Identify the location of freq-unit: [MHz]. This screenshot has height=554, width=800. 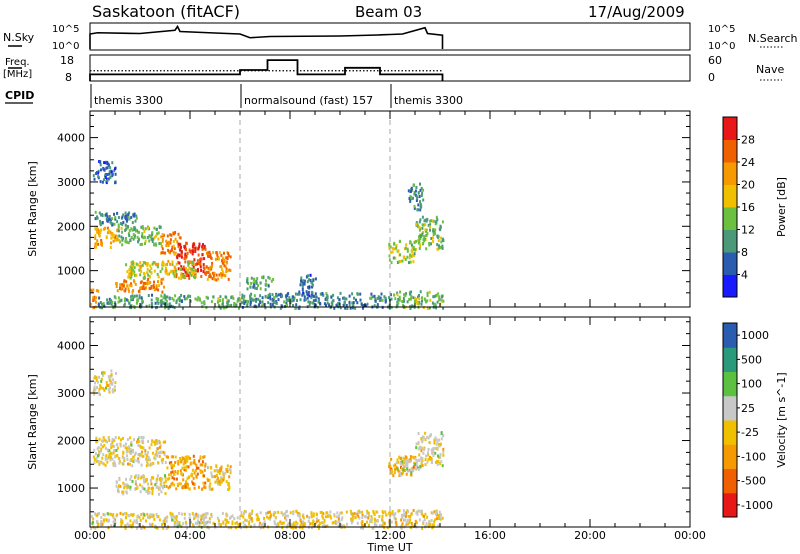
(17, 74).